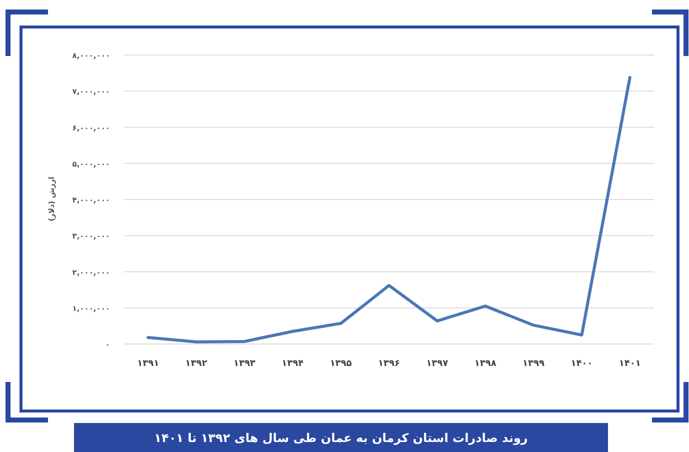 Image resolution: width=689 pixels, height=452 pixels. Describe the element at coordinates (341, 364) in the screenshot. I see `x-tick-label: ۱۳۹۵` at that location.